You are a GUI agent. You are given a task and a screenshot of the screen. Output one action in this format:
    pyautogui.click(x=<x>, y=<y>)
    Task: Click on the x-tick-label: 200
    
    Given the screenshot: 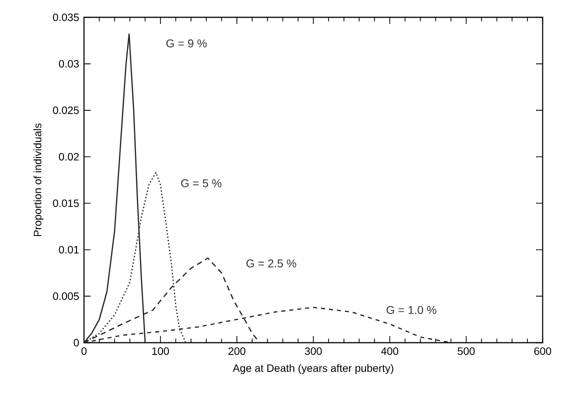 What is the action you would take?
    pyautogui.click(x=237, y=351)
    